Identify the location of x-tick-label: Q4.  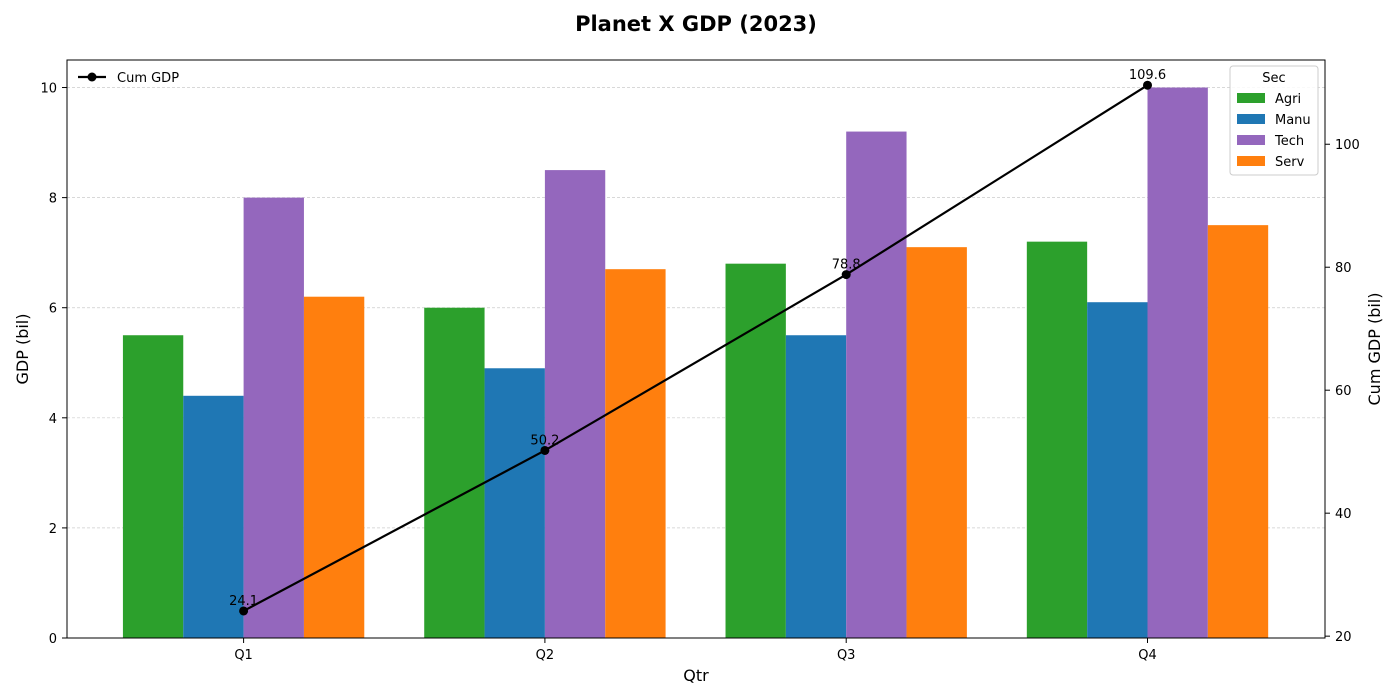
(1147, 655).